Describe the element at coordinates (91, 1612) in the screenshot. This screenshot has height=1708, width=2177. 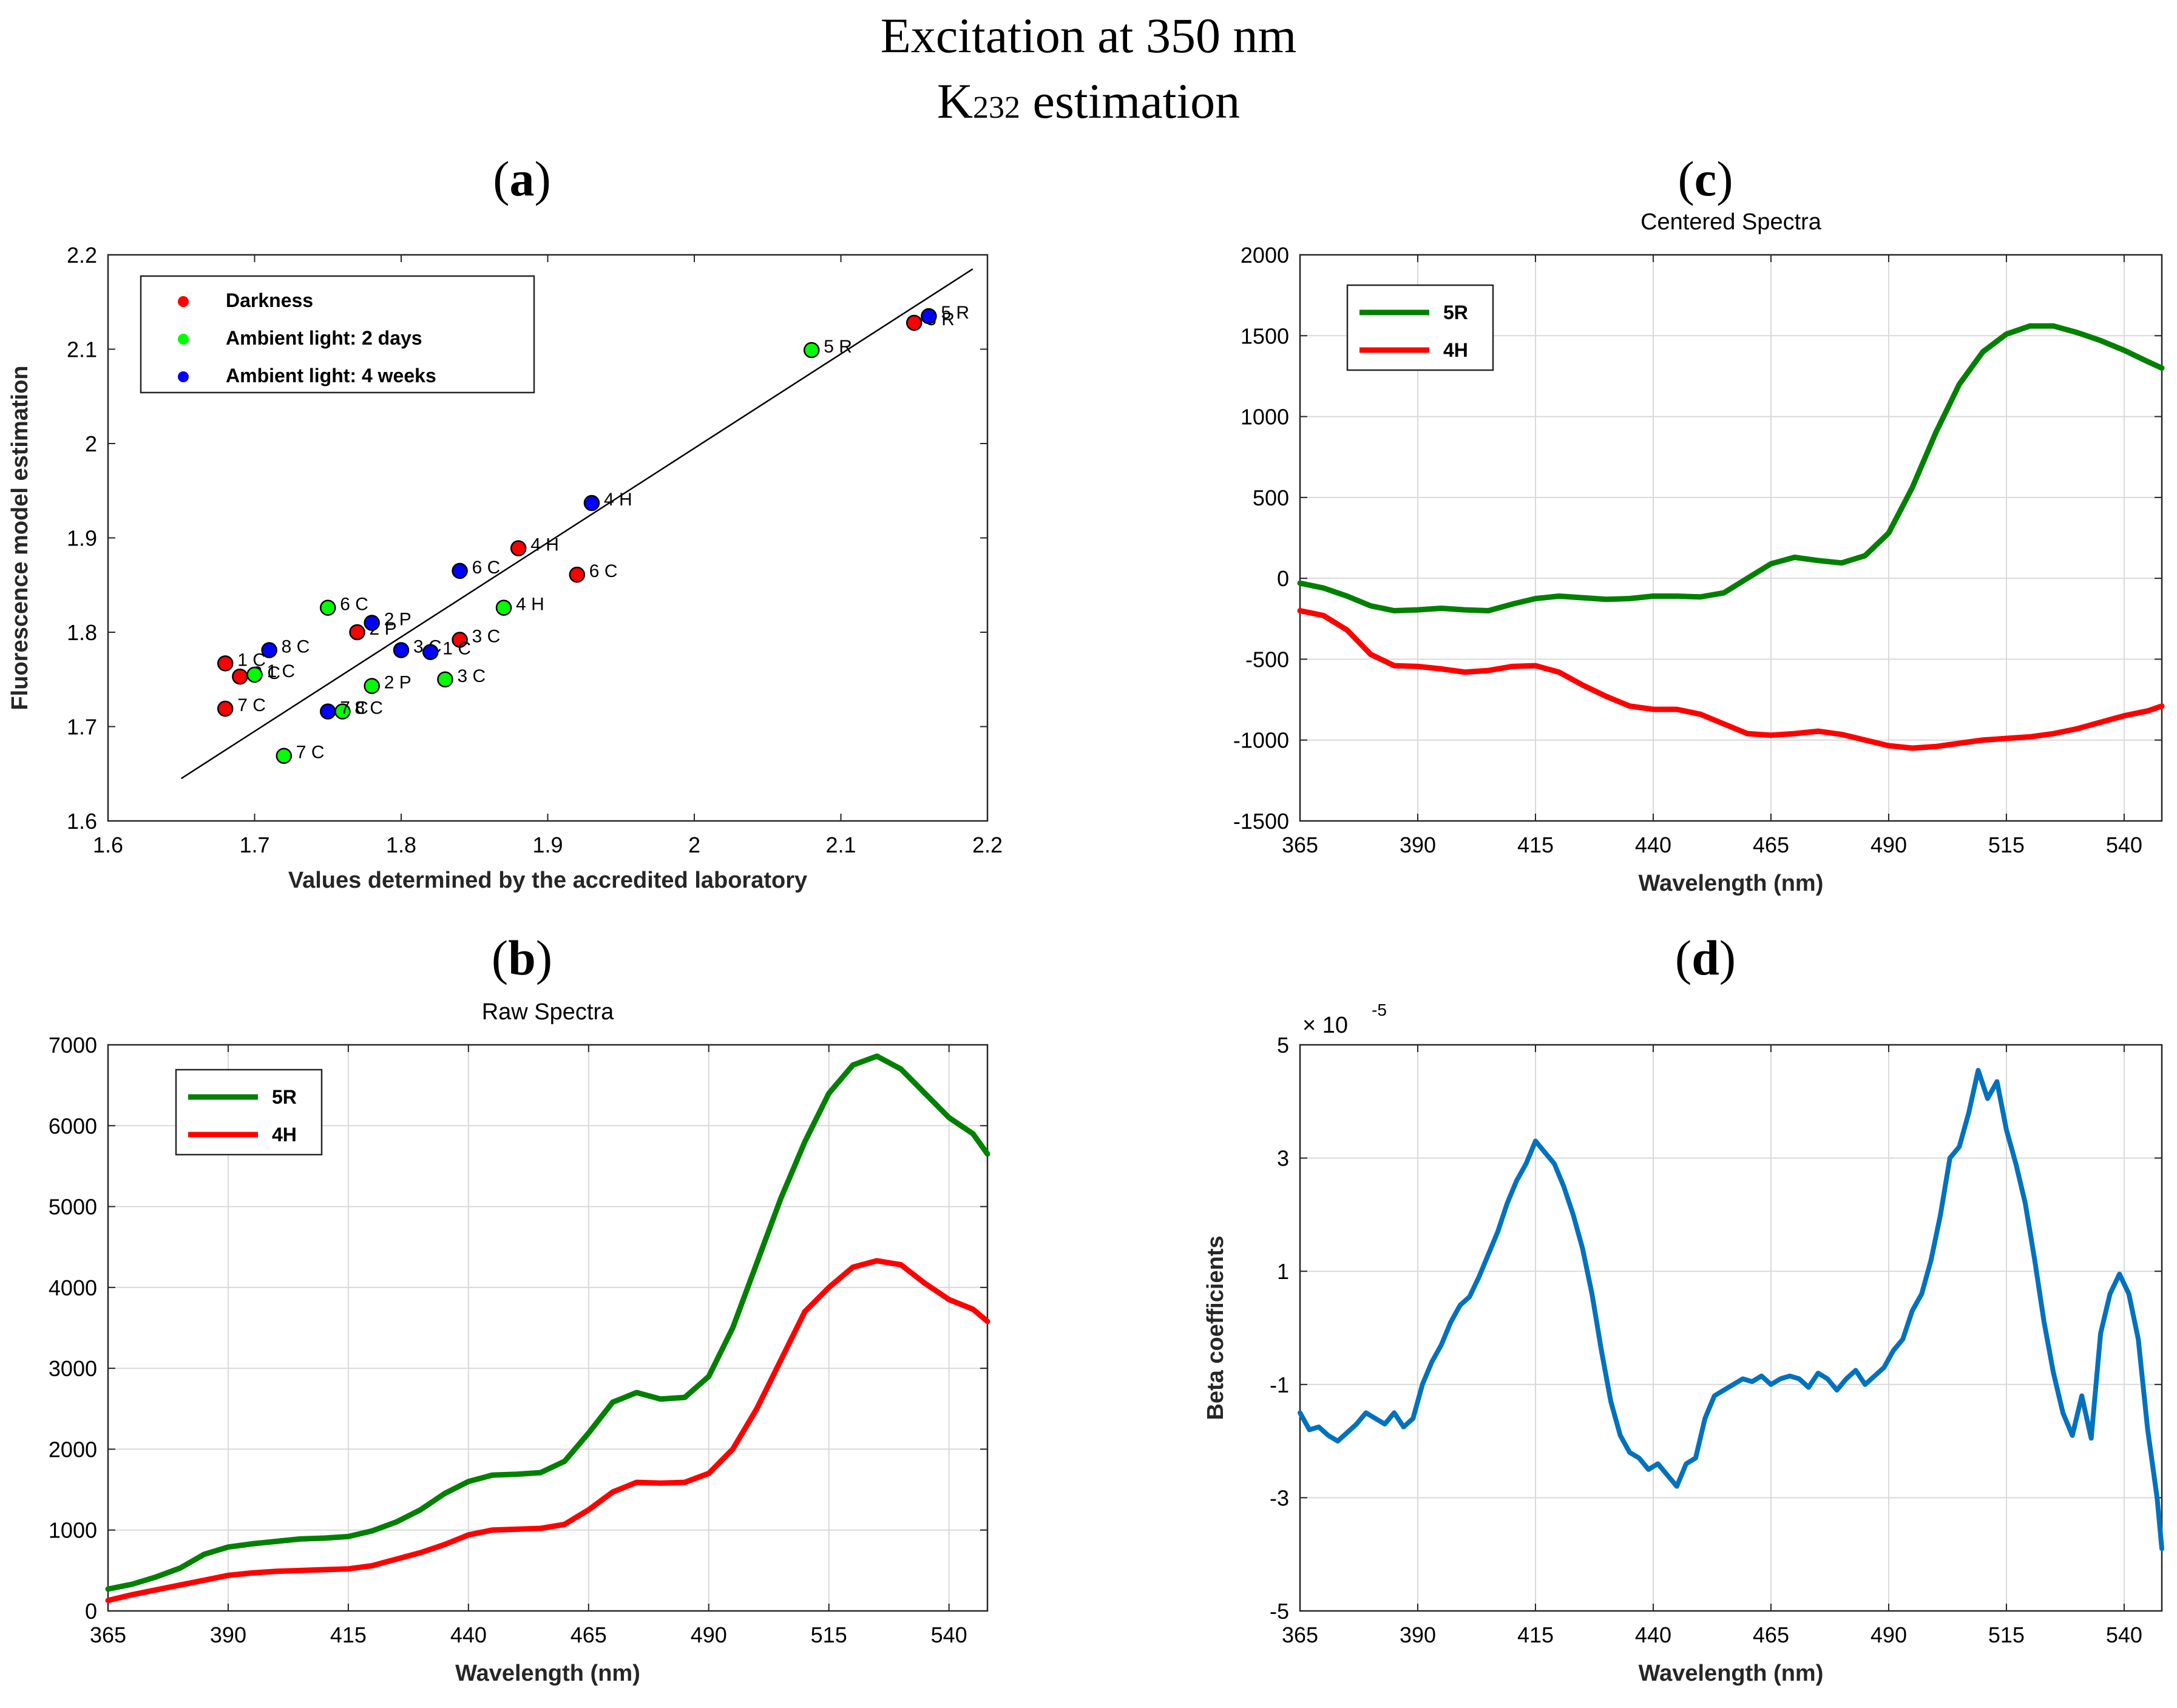
I see `chart-b-ytick-label: 0` at that location.